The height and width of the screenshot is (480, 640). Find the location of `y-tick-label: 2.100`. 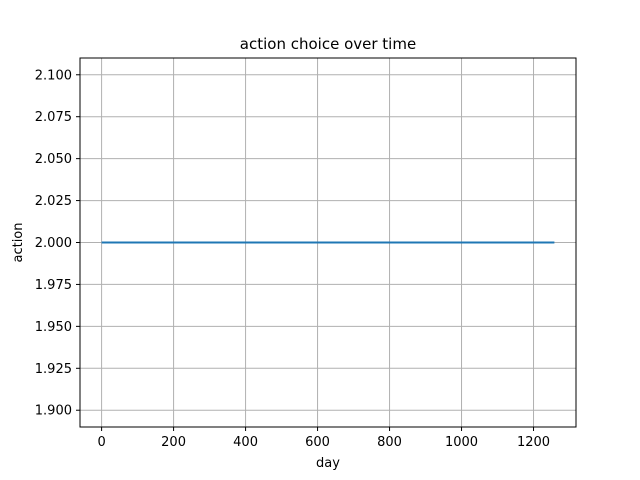

y-tick-label: 2.100 is located at coordinates (53, 75).